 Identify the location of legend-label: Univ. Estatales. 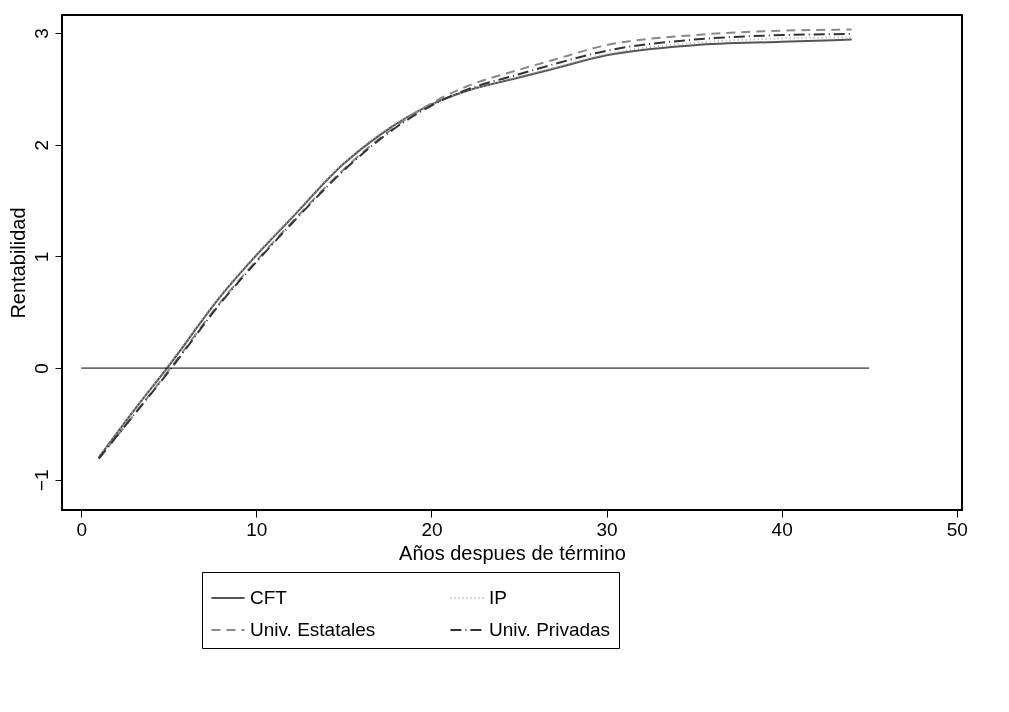
(313, 629).